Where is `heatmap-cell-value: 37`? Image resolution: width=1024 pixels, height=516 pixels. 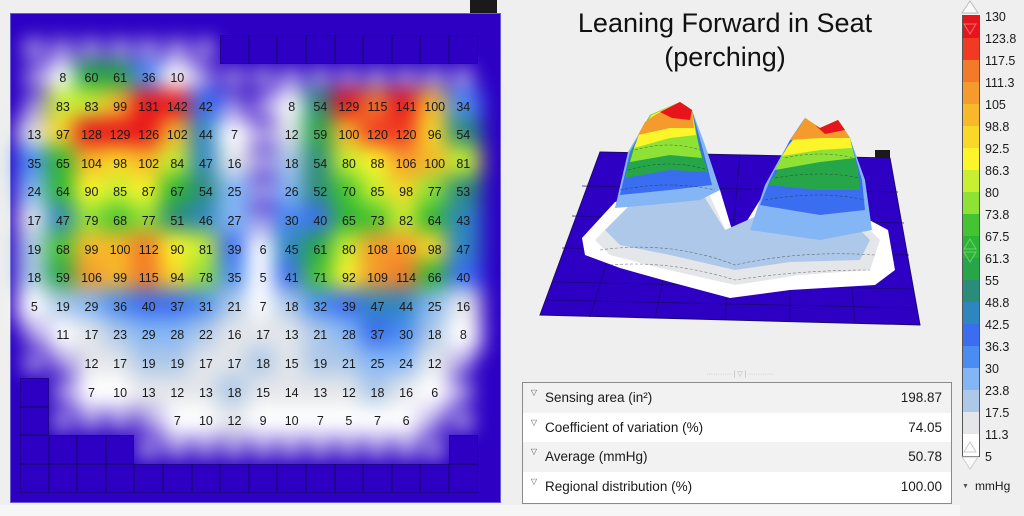
heatmap-cell-value: 37 is located at coordinates (377, 335).